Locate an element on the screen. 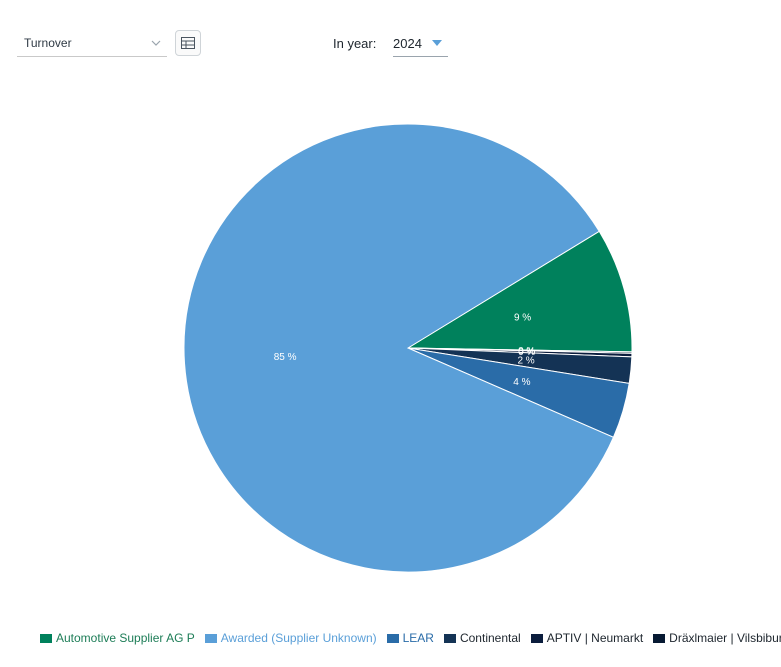 The width and height of the screenshot is (781, 667). legend-label: Continental is located at coordinates (490, 638).